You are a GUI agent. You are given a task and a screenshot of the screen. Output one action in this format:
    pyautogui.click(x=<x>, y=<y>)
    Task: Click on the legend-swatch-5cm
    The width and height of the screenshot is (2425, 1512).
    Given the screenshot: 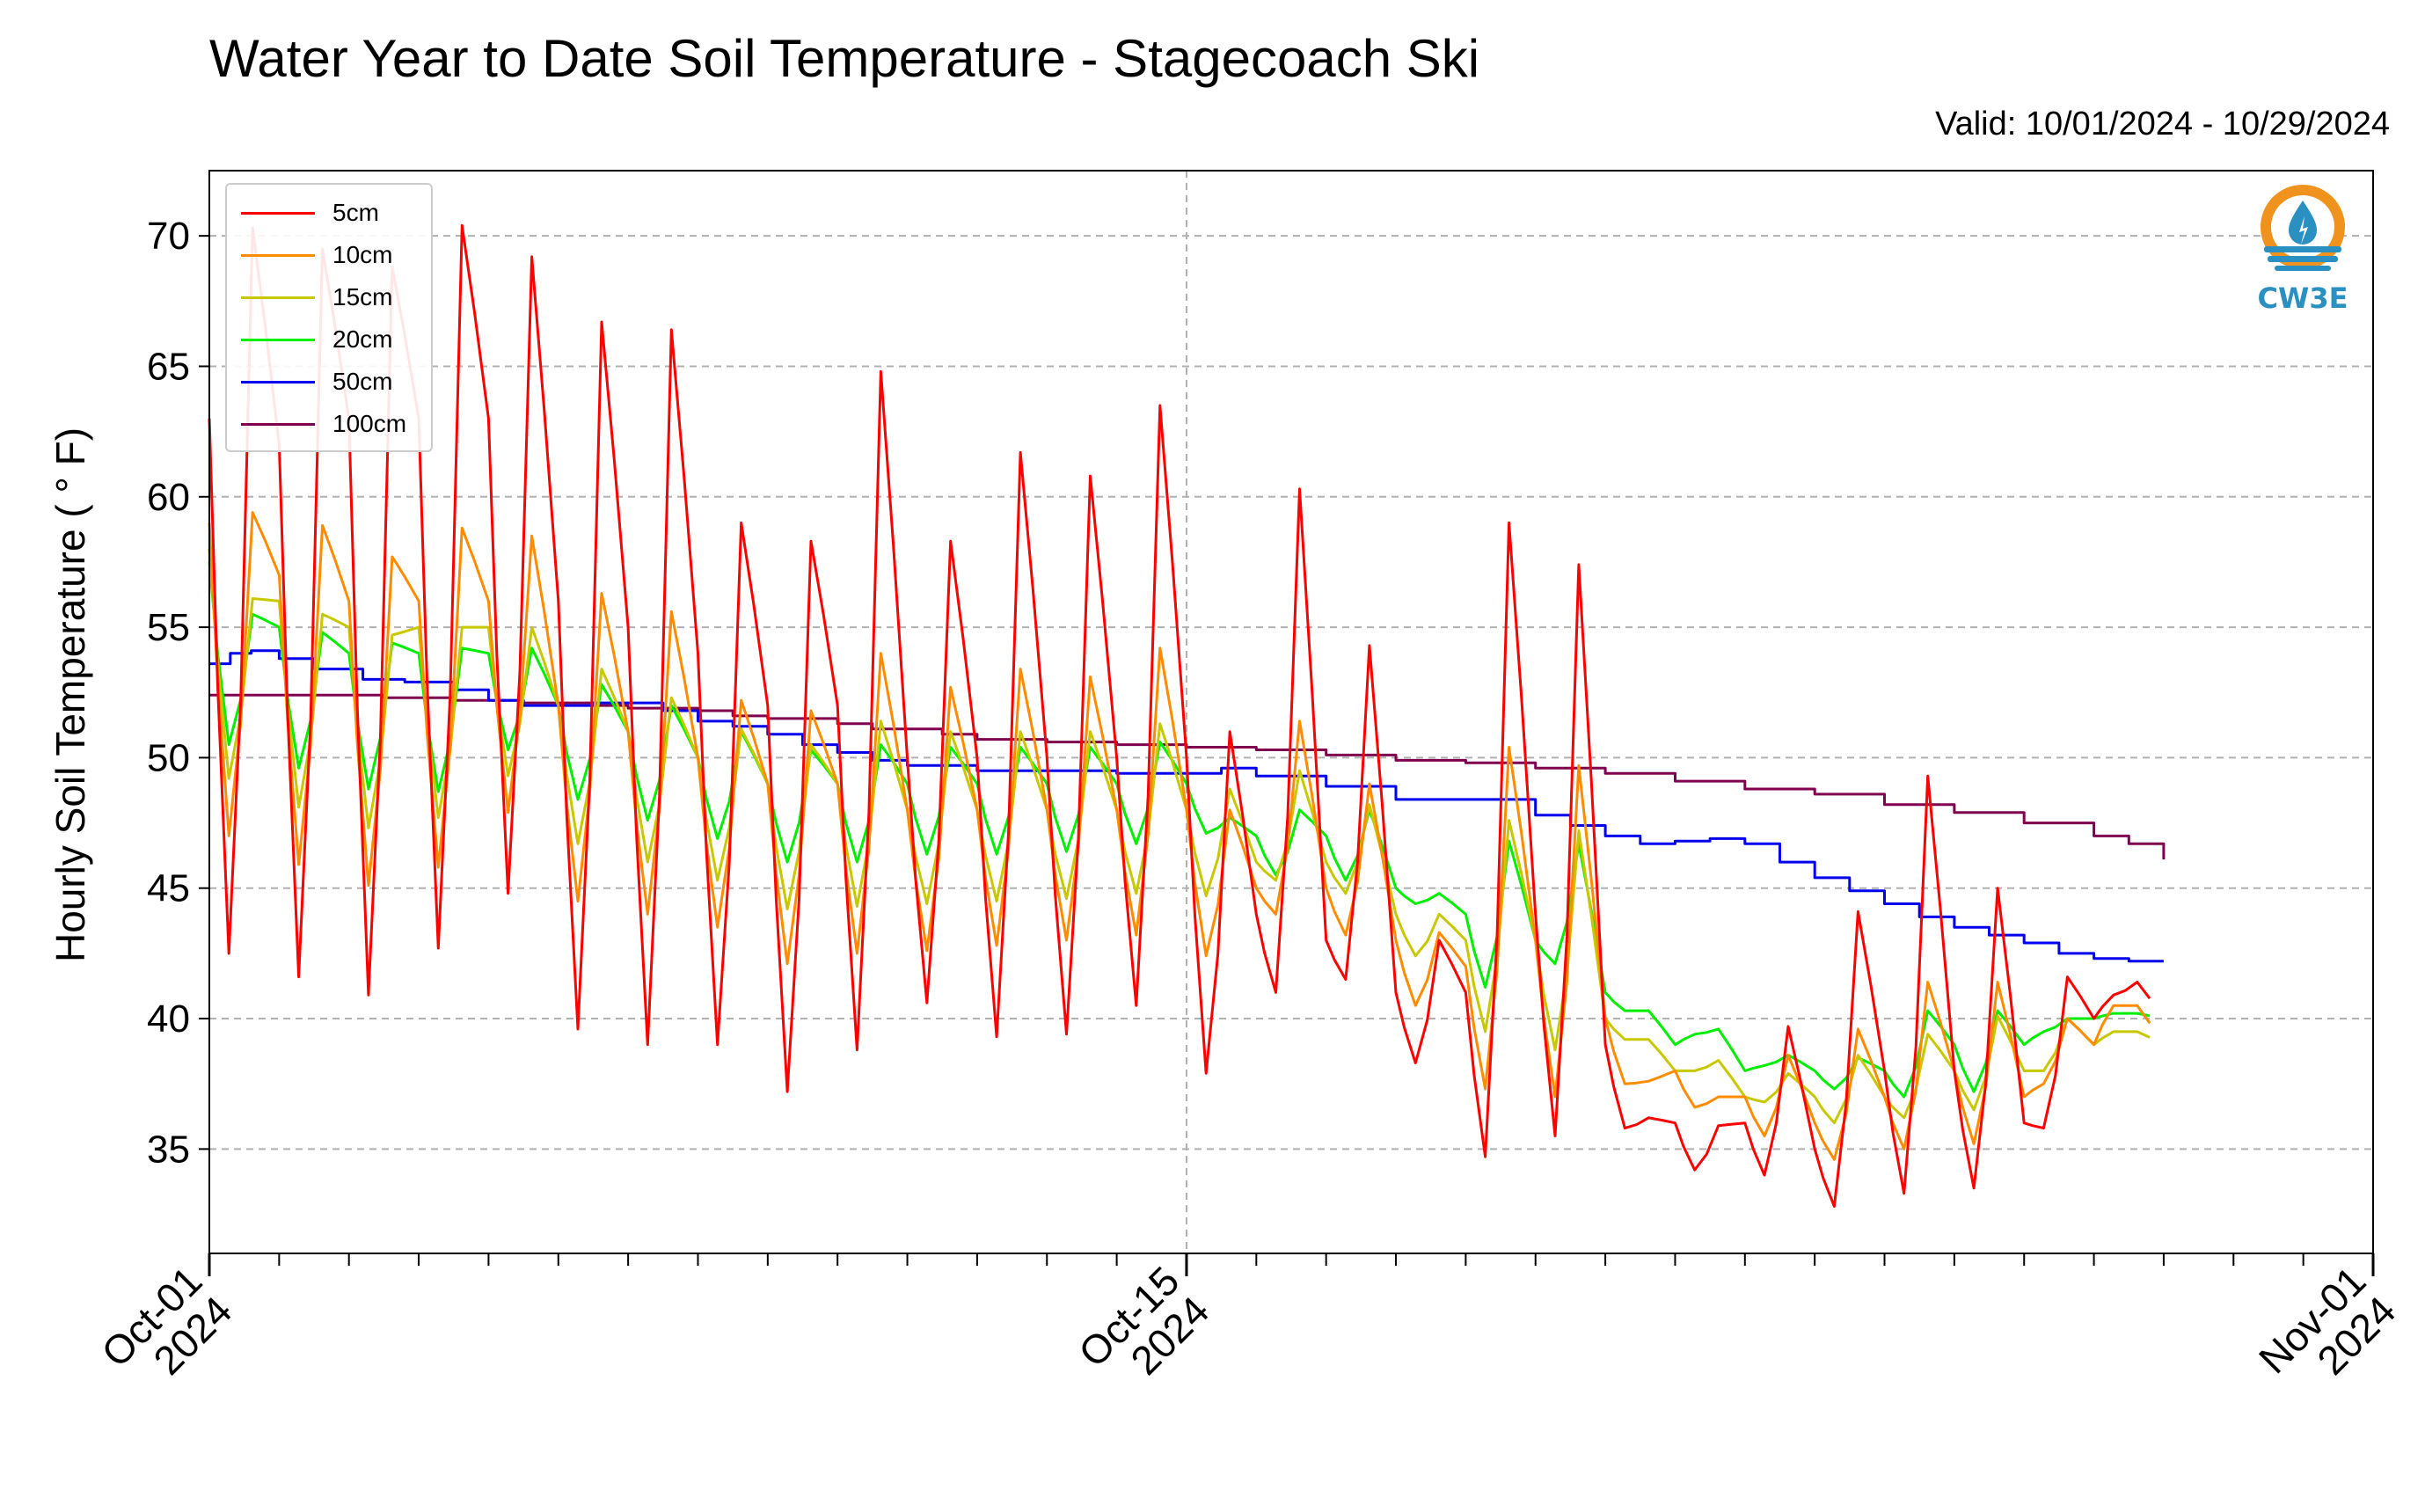 What is the action you would take?
    pyautogui.click(x=278, y=213)
    